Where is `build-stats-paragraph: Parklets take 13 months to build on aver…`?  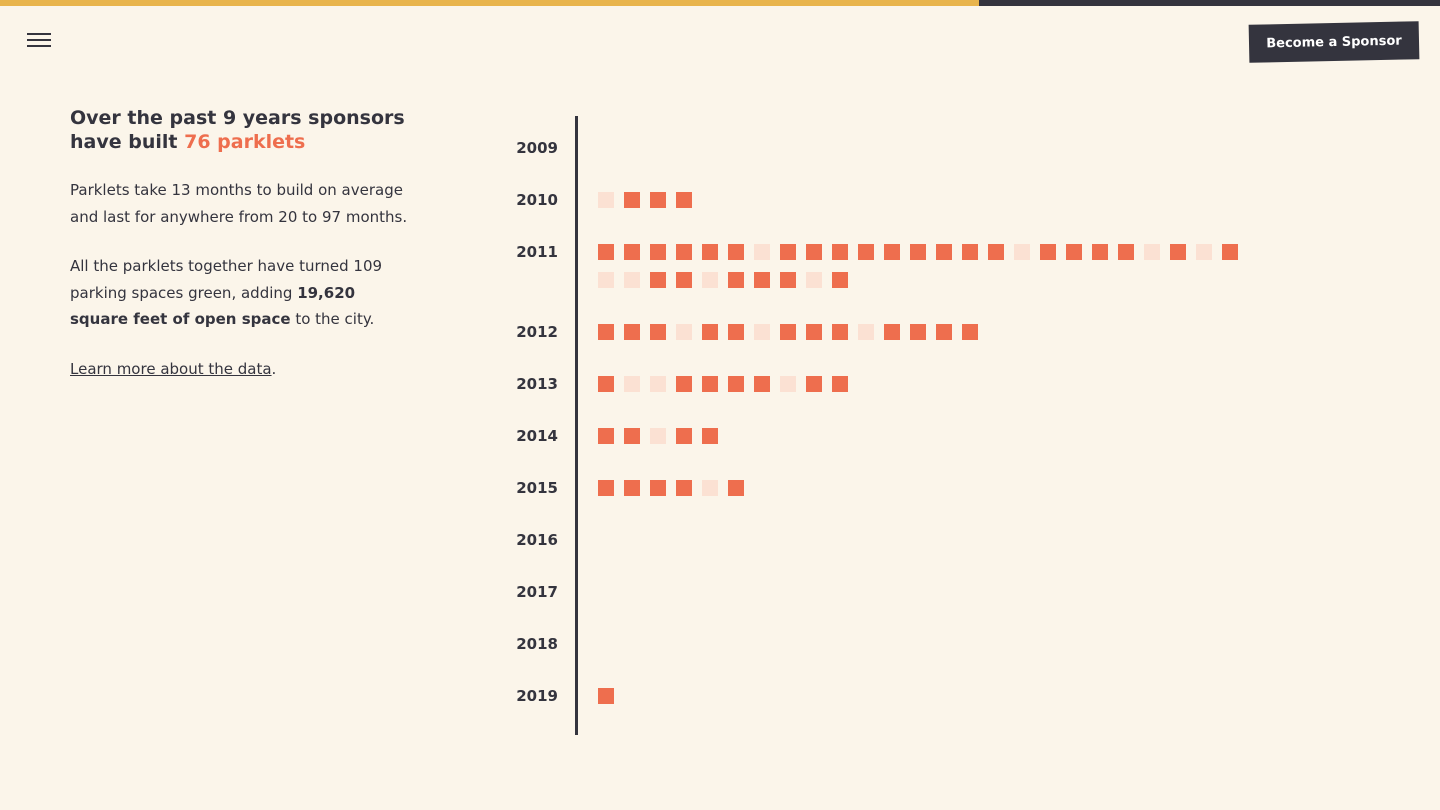
build-stats-paragraph: Parklets take 13 months to build on aver… is located at coordinates (239, 203).